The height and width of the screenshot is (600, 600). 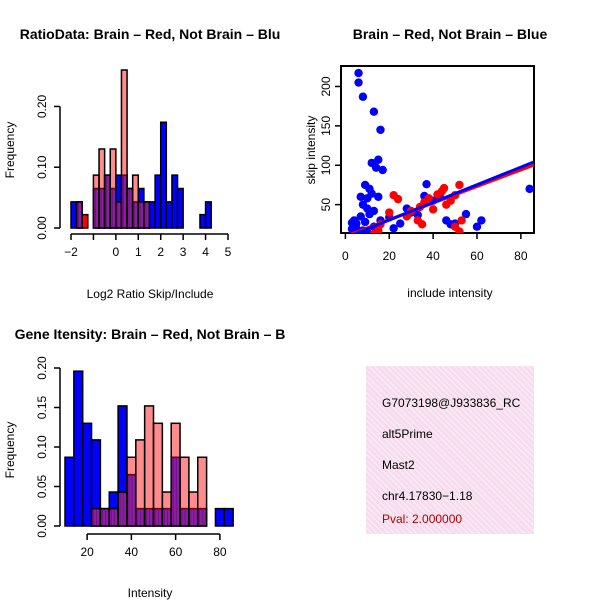 What do you see at coordinates (71, 252) in the screenshot?
I see `hist1-x-tick-label-0: −2` at bounding box center [71, 252].